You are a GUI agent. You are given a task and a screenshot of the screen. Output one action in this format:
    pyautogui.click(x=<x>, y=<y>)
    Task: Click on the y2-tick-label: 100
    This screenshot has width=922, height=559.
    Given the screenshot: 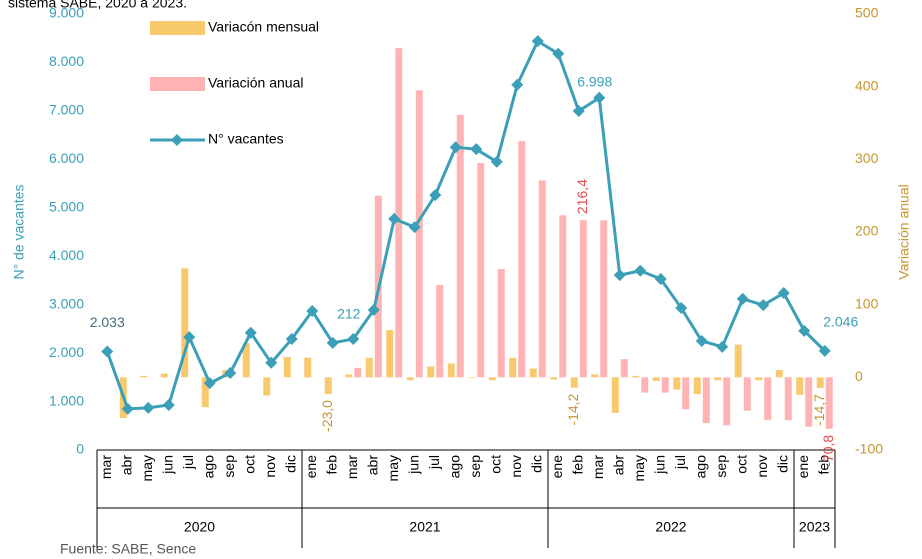 What is the action you would take?
    pyautogui.click(x=867, y=303)
    